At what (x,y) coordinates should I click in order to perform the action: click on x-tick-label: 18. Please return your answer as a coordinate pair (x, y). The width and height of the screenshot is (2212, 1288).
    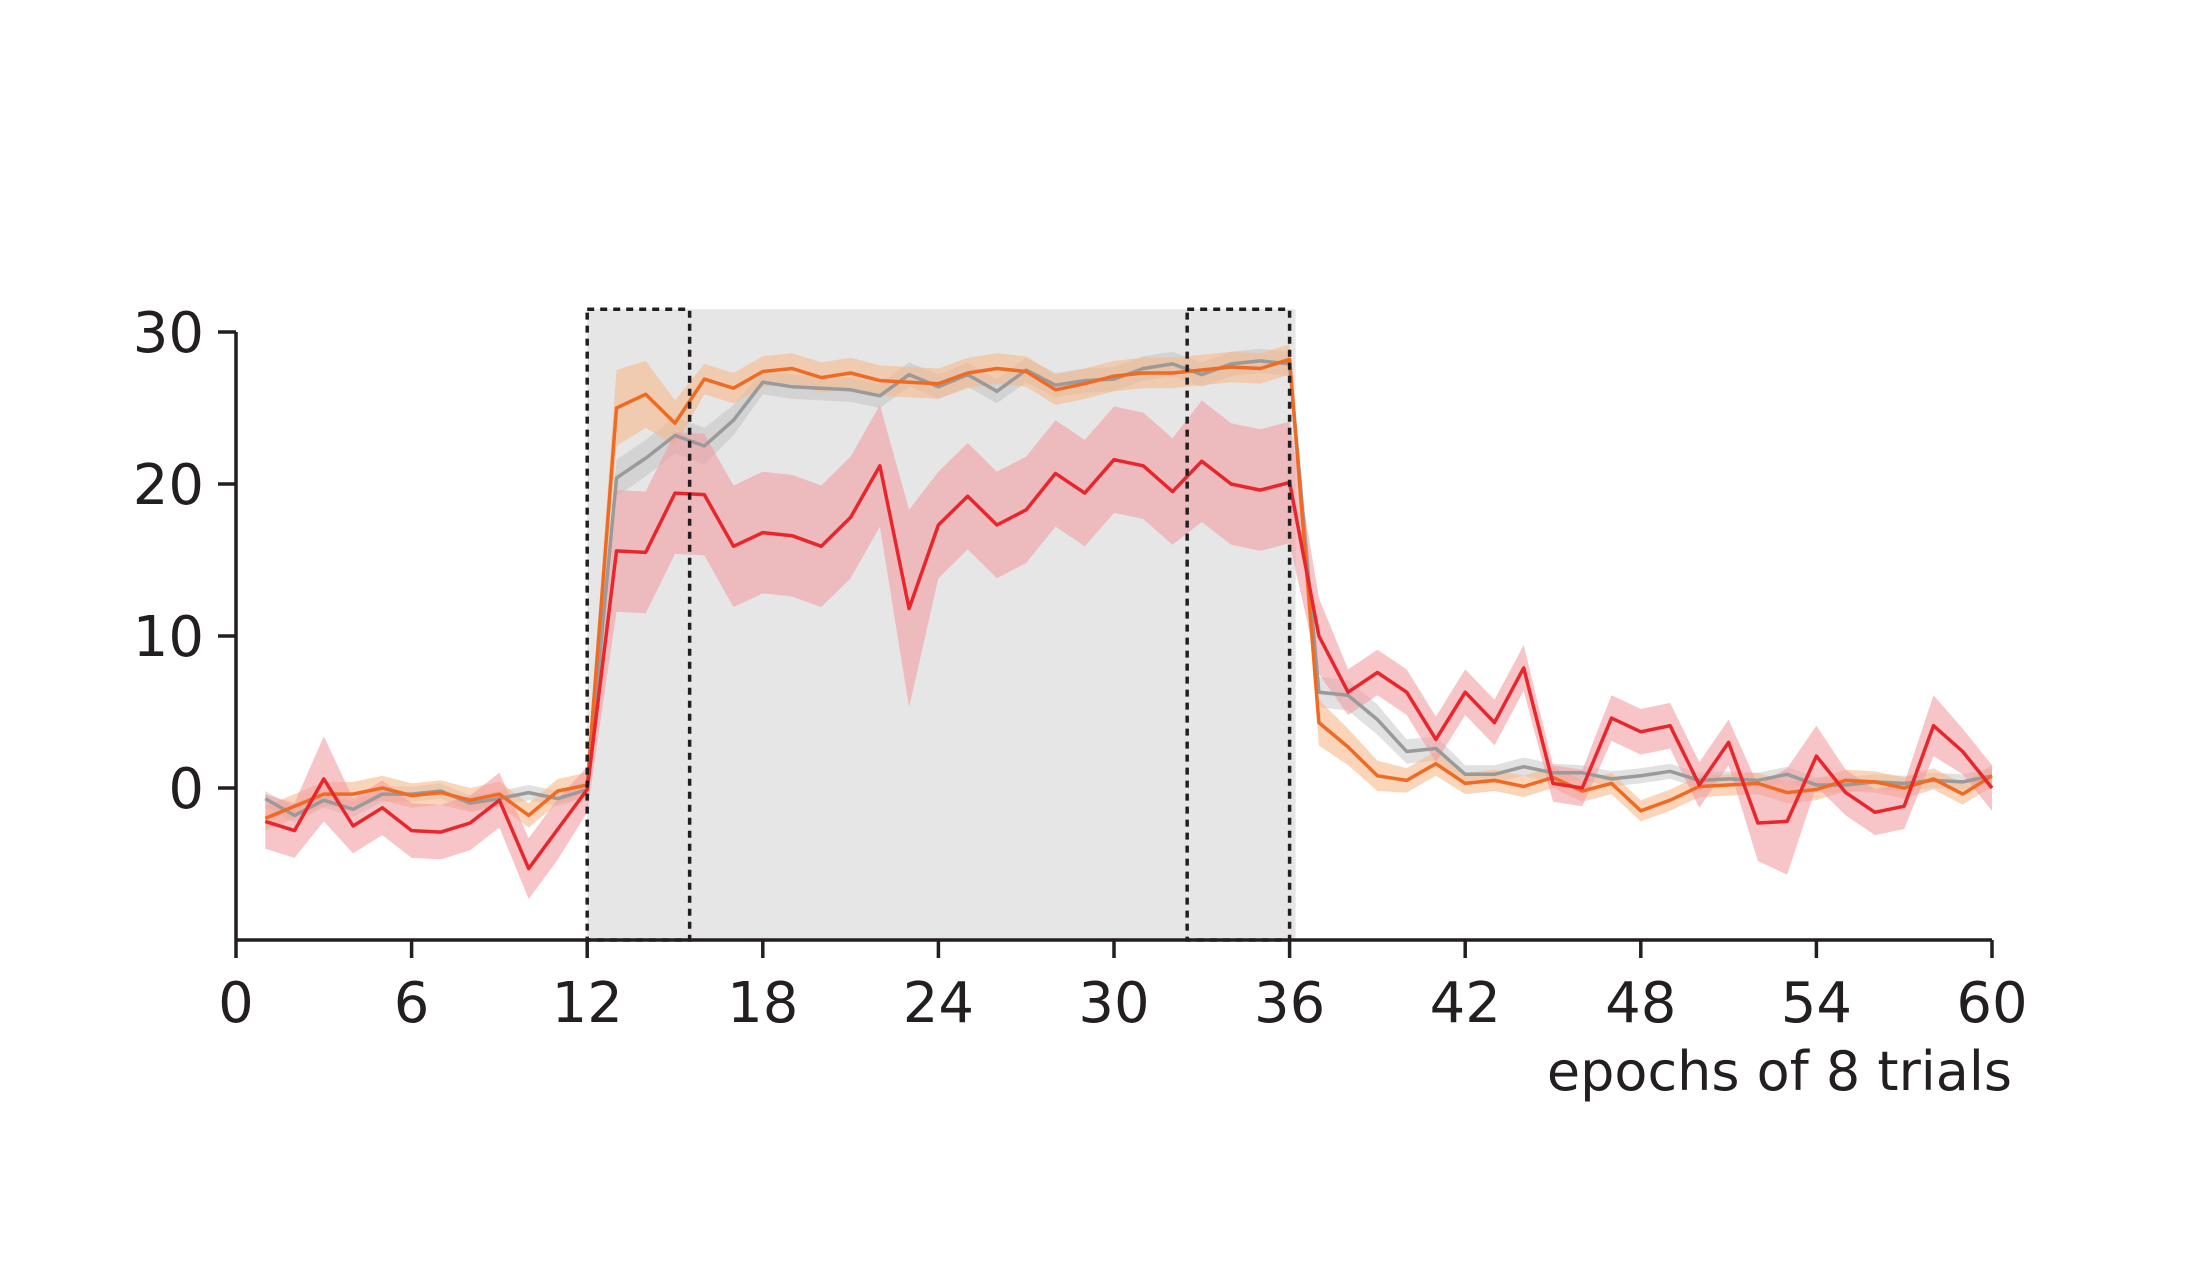
    Looking at the image, I should click on (762, 1003).